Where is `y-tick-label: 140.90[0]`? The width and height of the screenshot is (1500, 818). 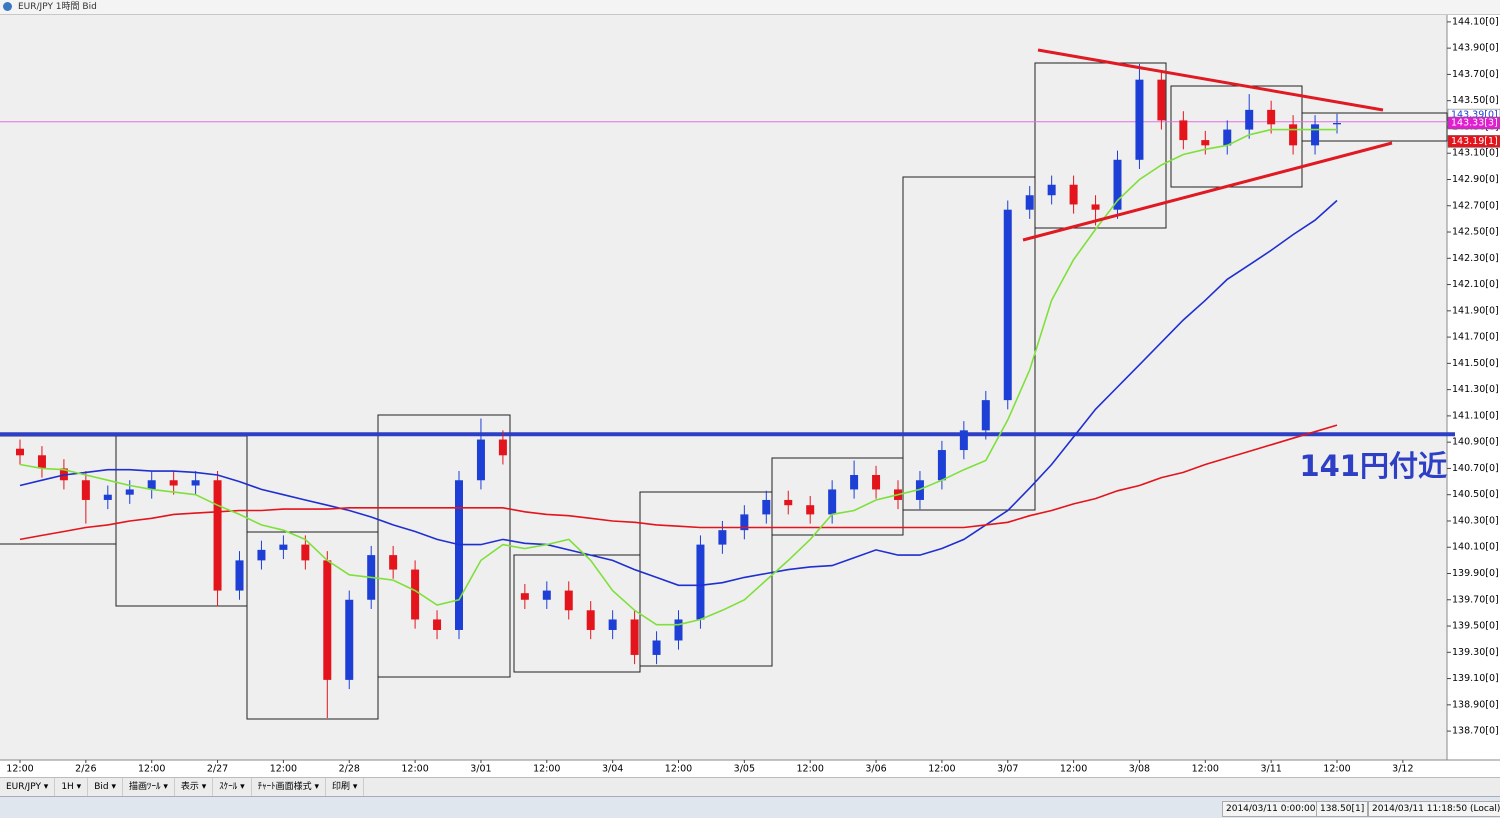 y-tick-label: 140.90[0] is located at coordinates (1475, 442).